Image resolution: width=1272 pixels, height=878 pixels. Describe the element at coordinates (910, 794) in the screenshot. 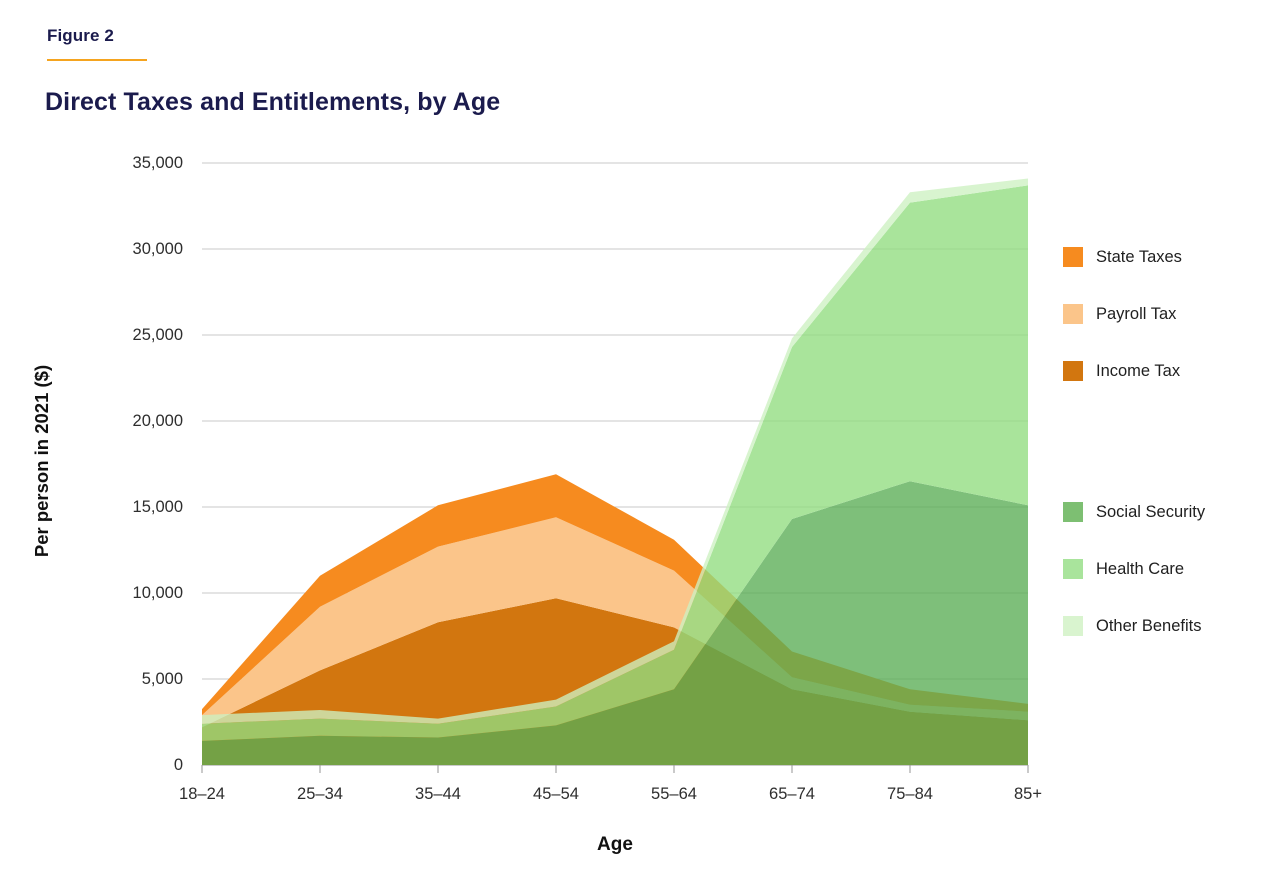

I see `x-tick-label: 75–84` at that location.